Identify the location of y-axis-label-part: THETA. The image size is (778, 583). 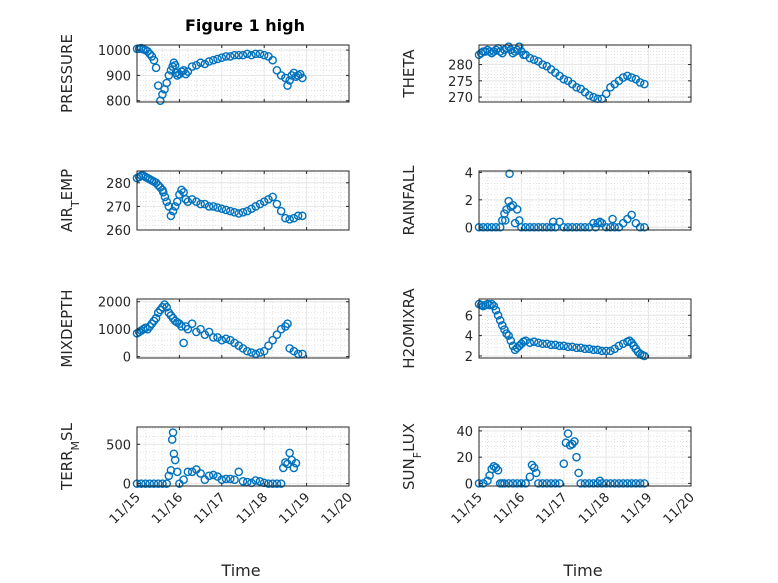
(409, 74).